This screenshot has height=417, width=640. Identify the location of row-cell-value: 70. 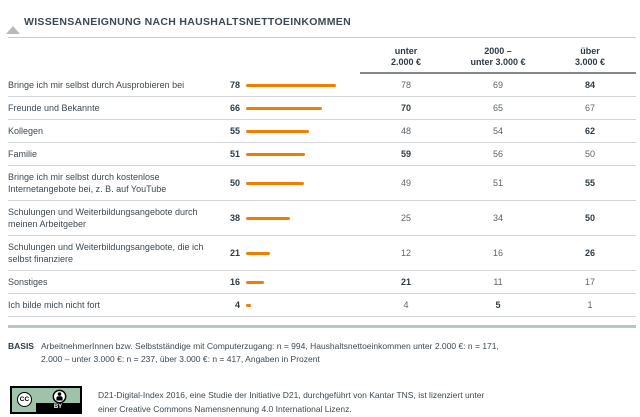
(405, 108).